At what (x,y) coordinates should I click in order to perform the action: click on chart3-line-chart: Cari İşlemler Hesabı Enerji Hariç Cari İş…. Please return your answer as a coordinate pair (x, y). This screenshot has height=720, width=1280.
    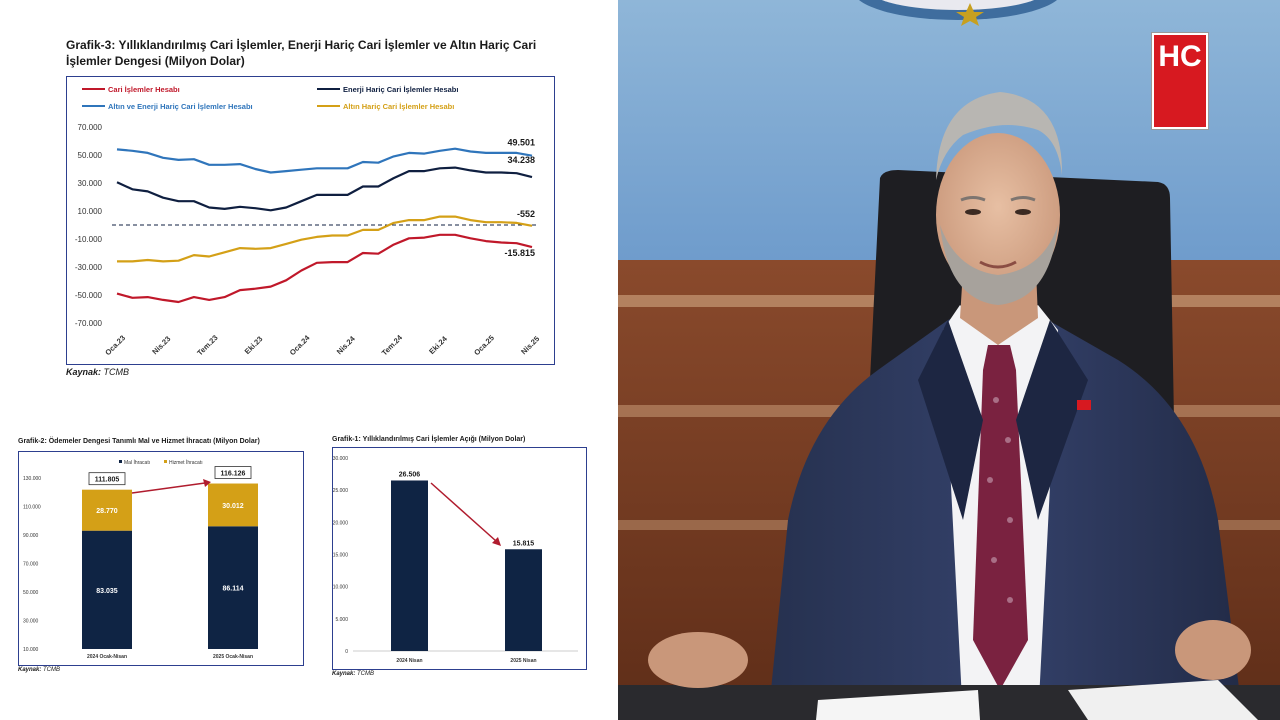
    Looking at the image, I should click on (308, 221).